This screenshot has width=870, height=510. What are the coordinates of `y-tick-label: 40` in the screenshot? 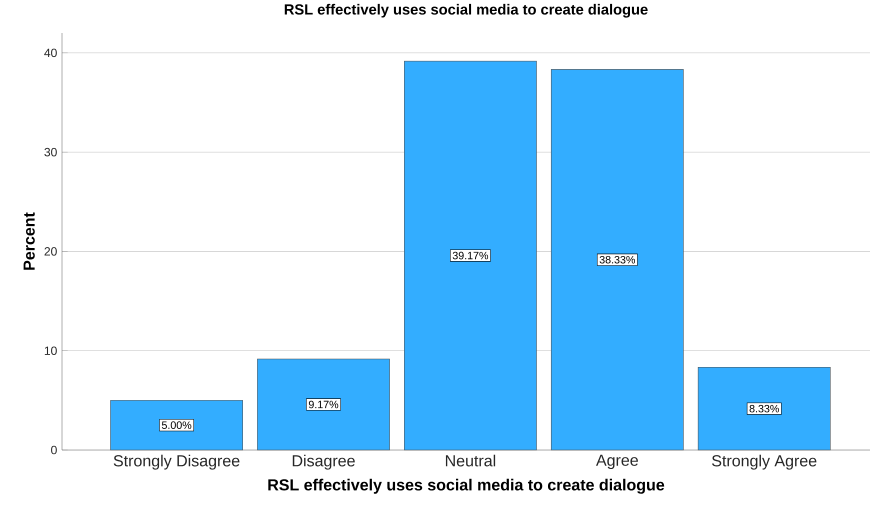 It's located at (50, 53).